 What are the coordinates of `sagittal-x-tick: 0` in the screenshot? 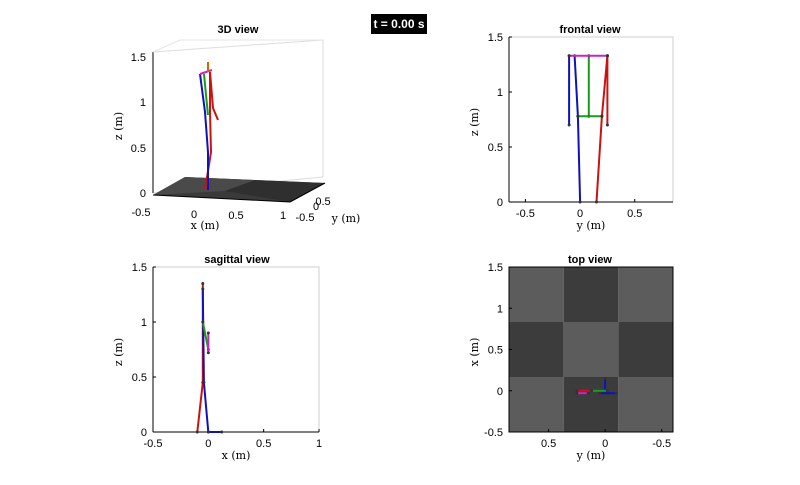 It's located at (208, 444).